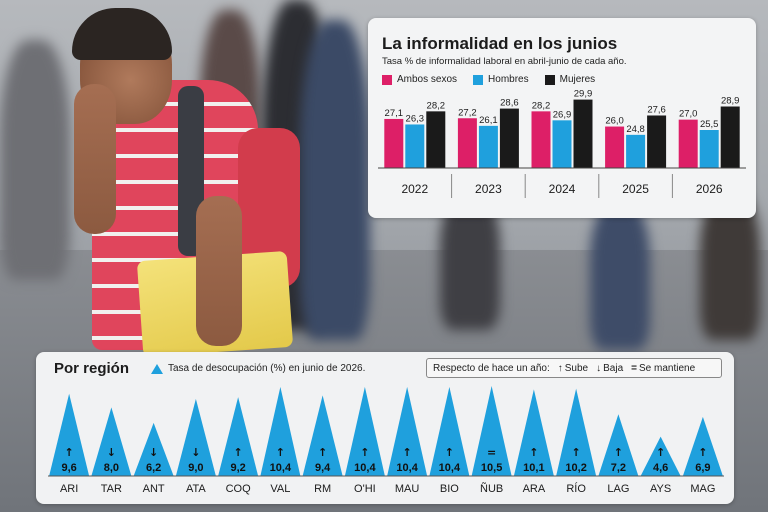  What do you see at coordinates (323, 468) in the screenshot?
I see `region-value-RM: 9,4` at bounding box center [323, 468].